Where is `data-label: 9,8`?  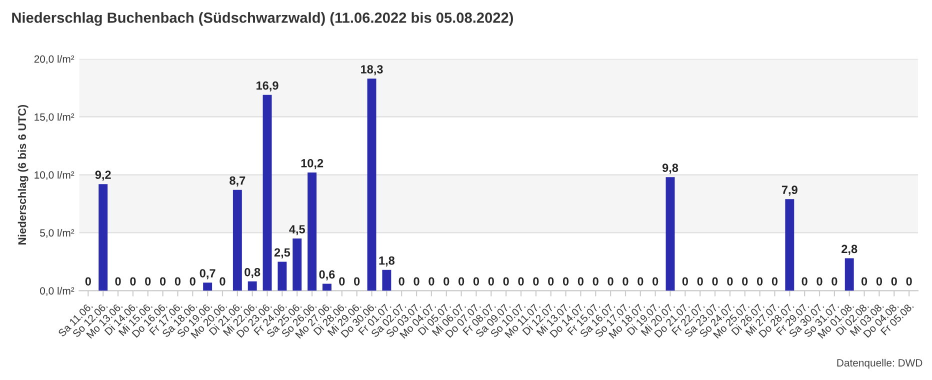
data-label: 9,8 is located at coordinates (670, 169).